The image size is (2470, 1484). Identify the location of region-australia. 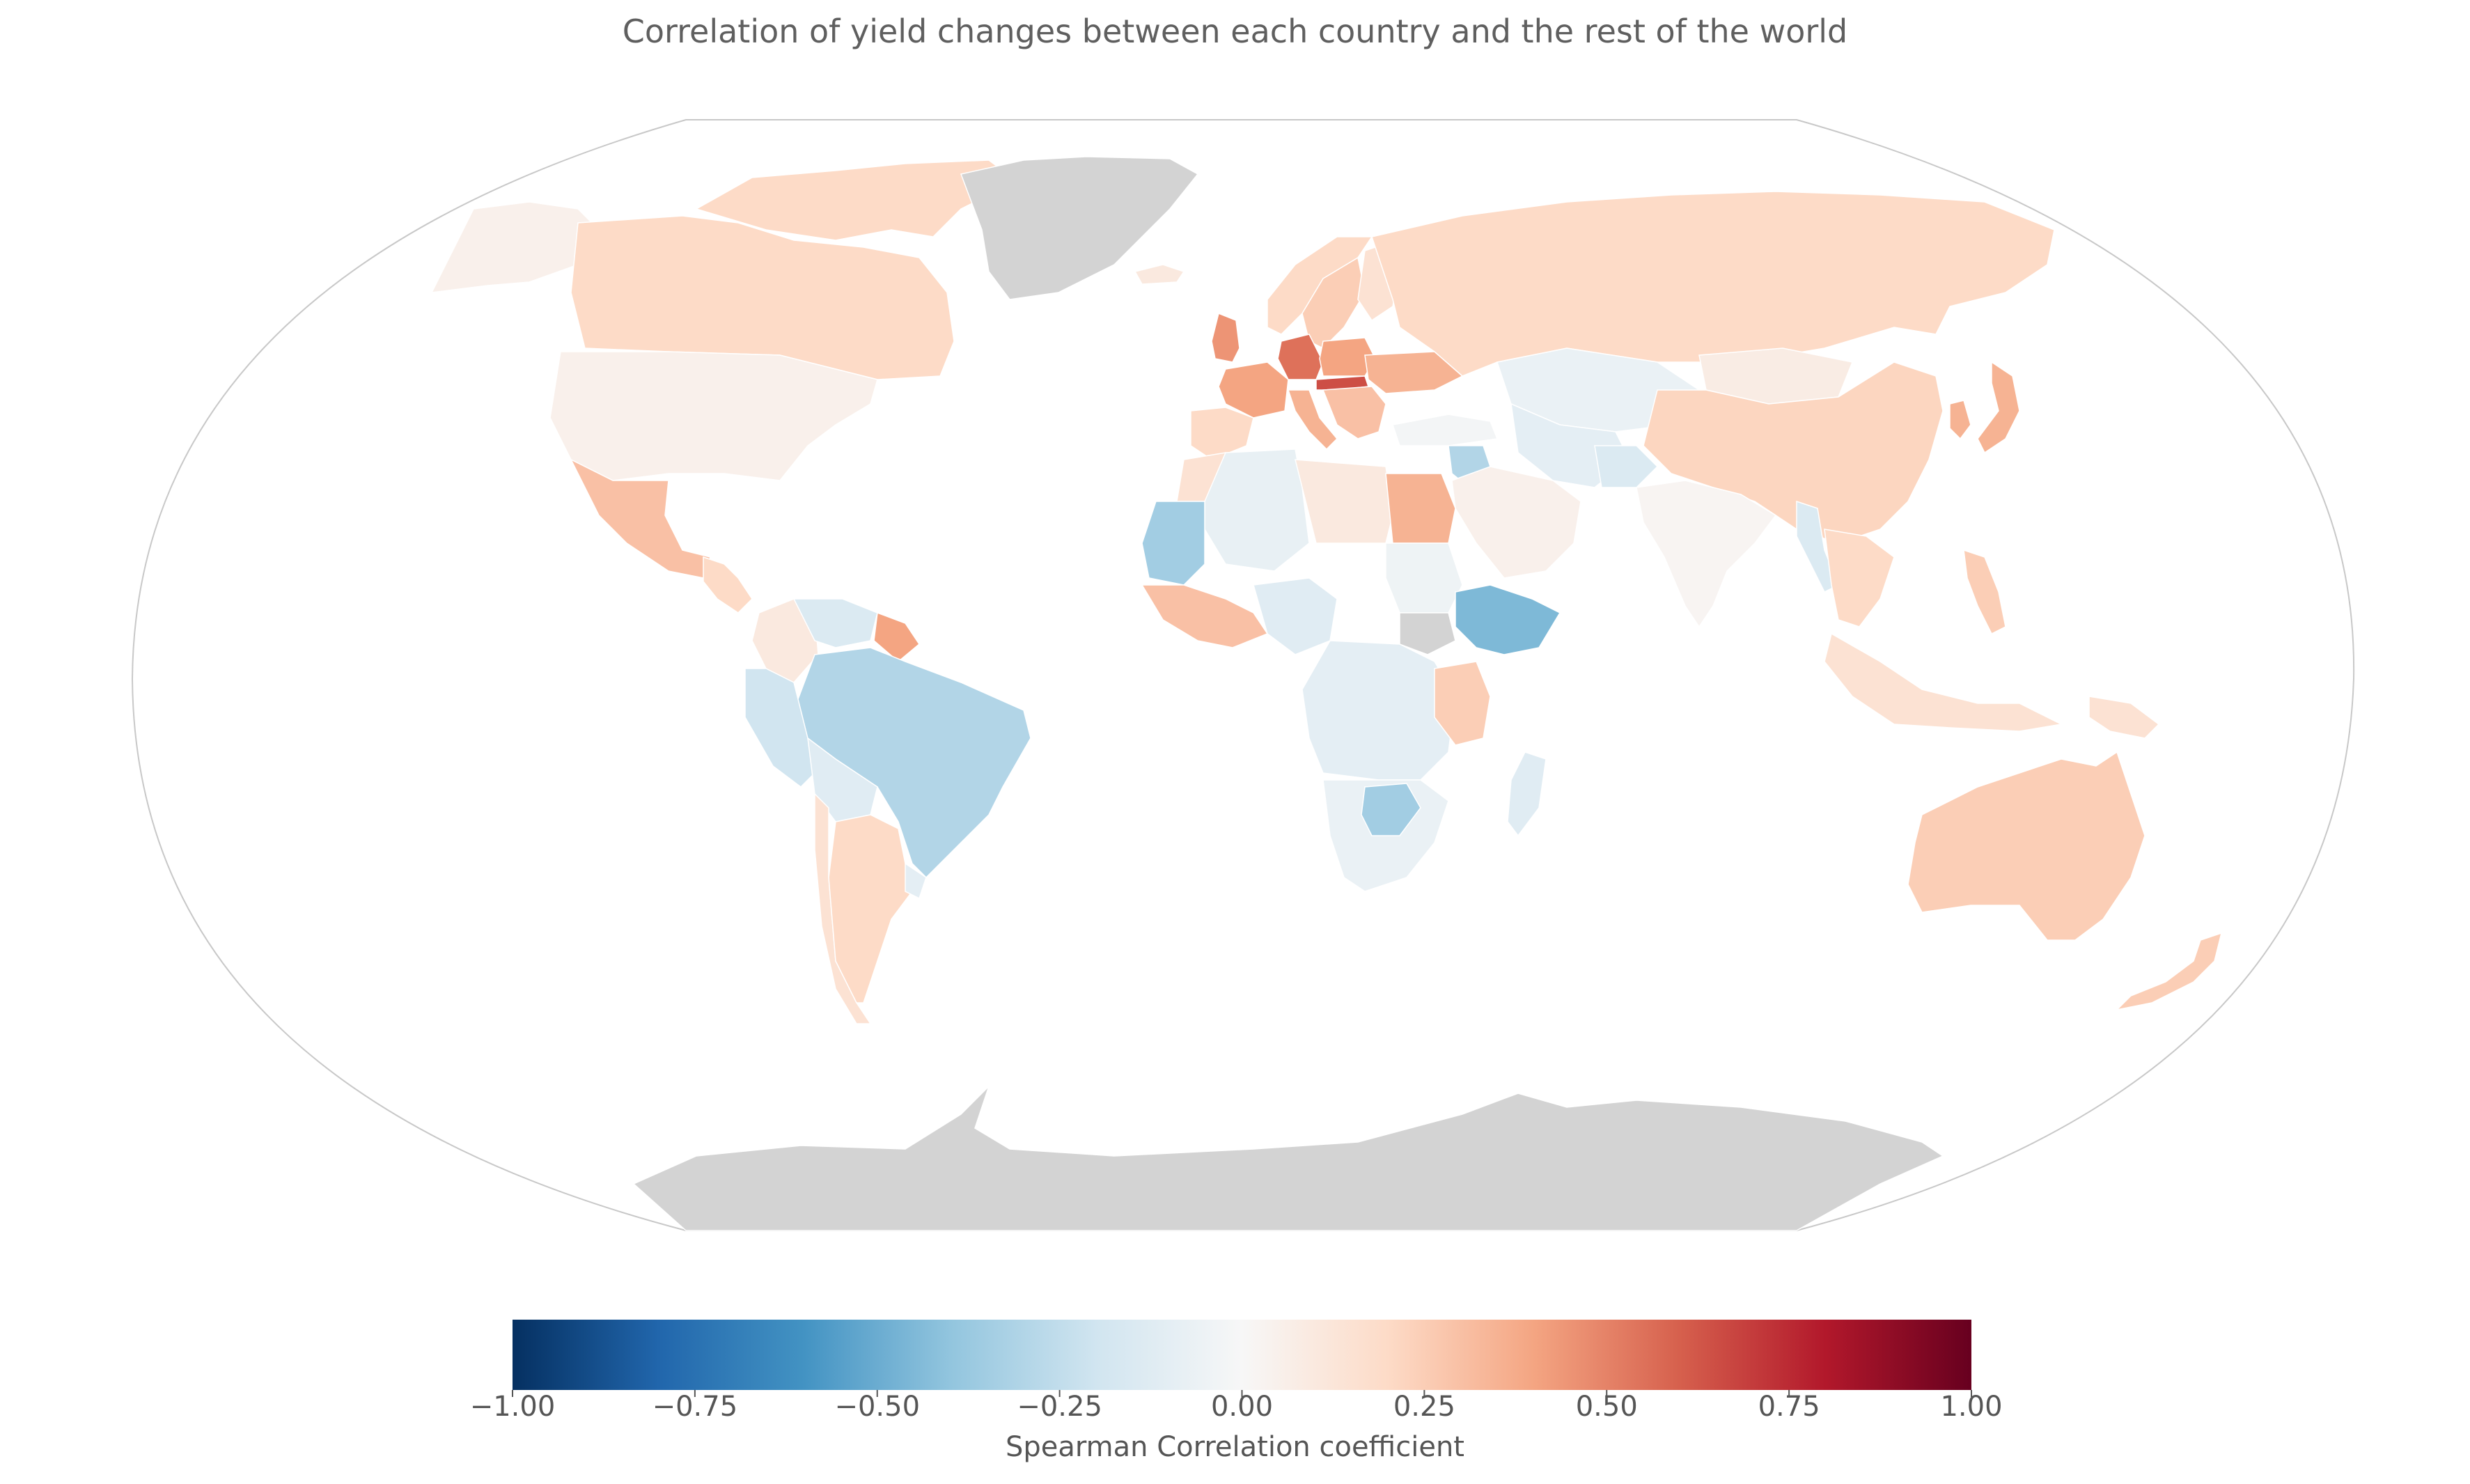
(2026, 846).